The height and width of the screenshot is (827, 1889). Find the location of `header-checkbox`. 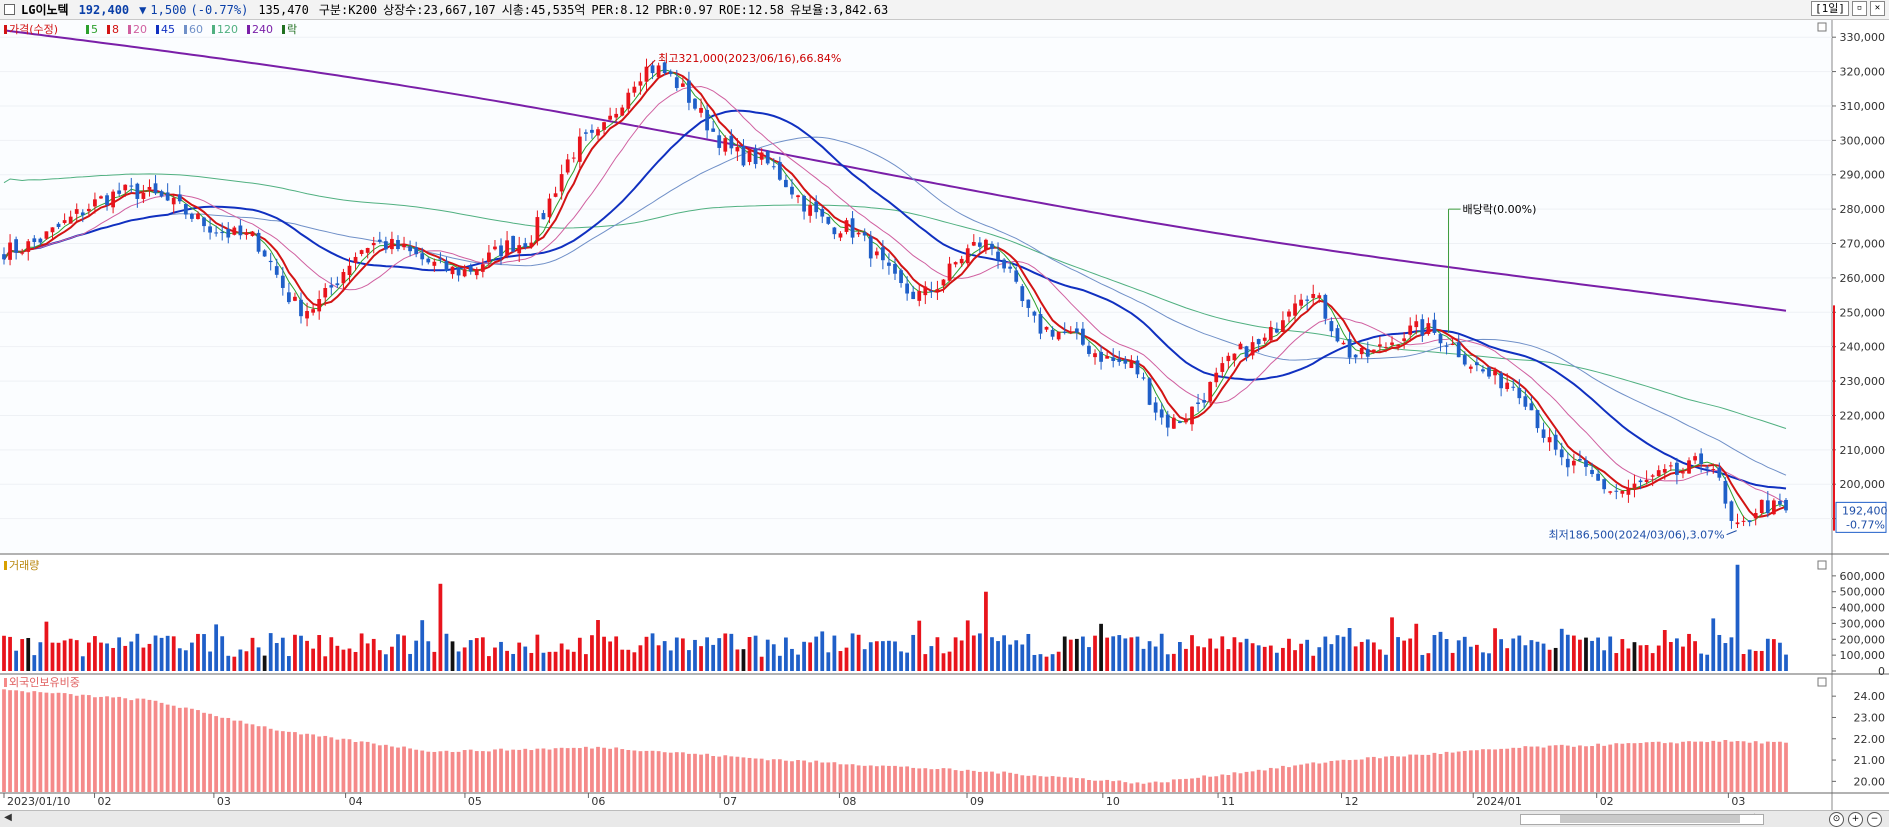

header-checkbox is located at coordinates (9, 9).